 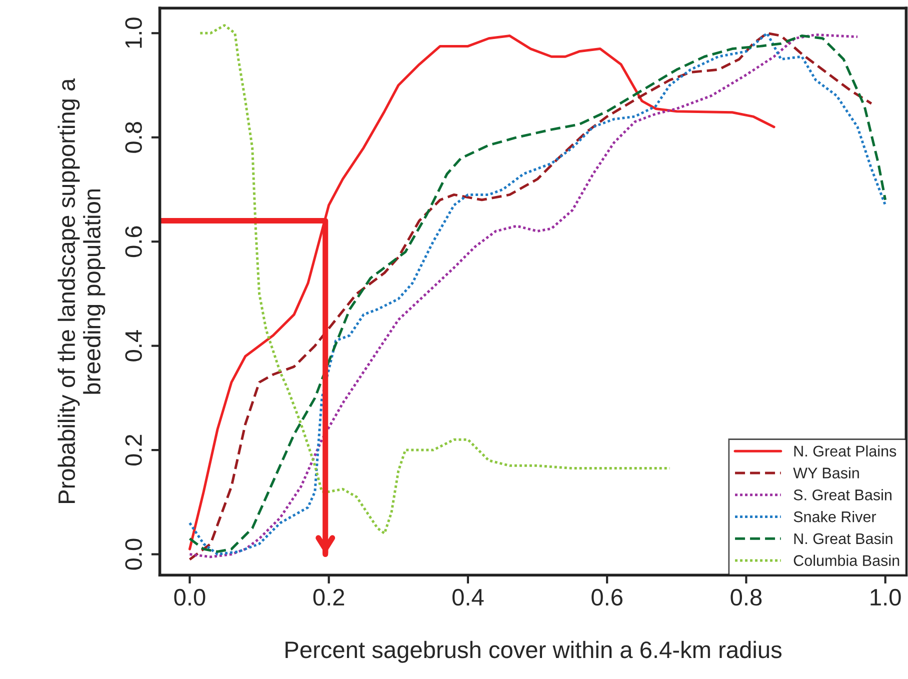 I want to click on x-tick-label: 0.8, so click(x=746, y=597).